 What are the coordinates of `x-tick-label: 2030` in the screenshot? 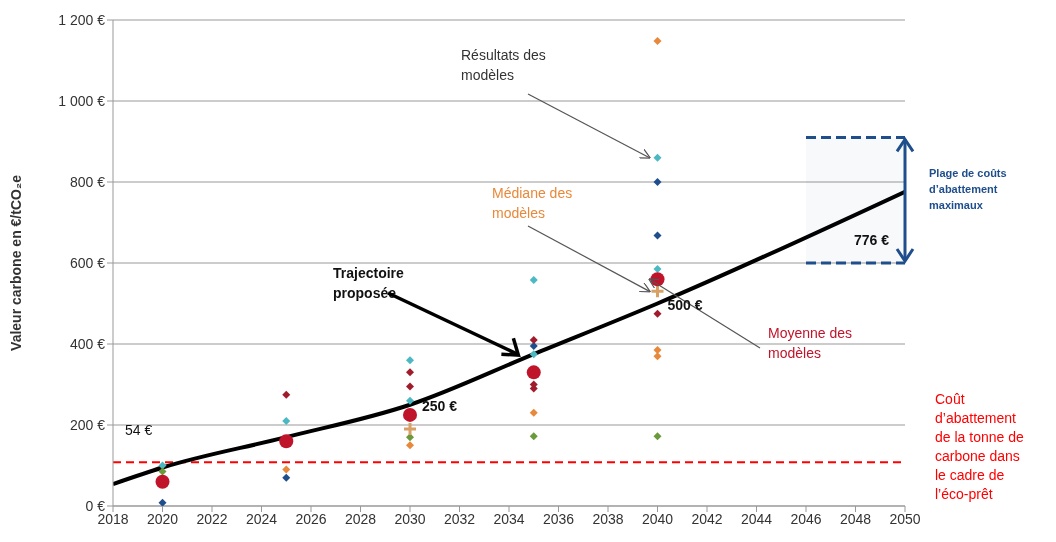 It's located at (410, 518).